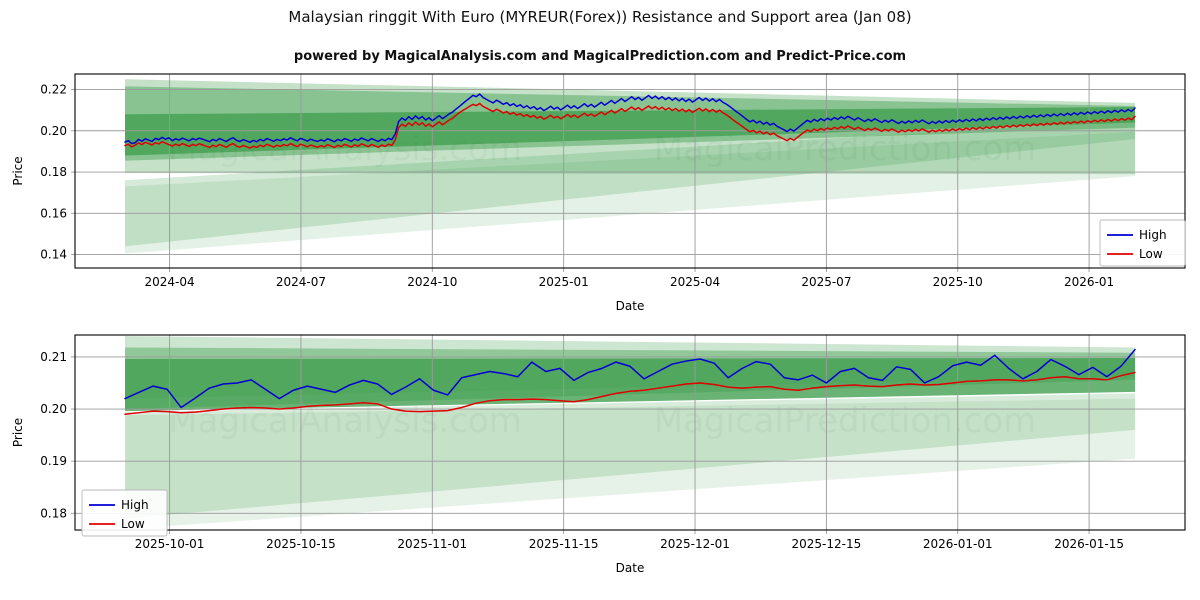 The image size is (1200, 600). I want to click on xtick-label: 2025-10, so click(958, 282).